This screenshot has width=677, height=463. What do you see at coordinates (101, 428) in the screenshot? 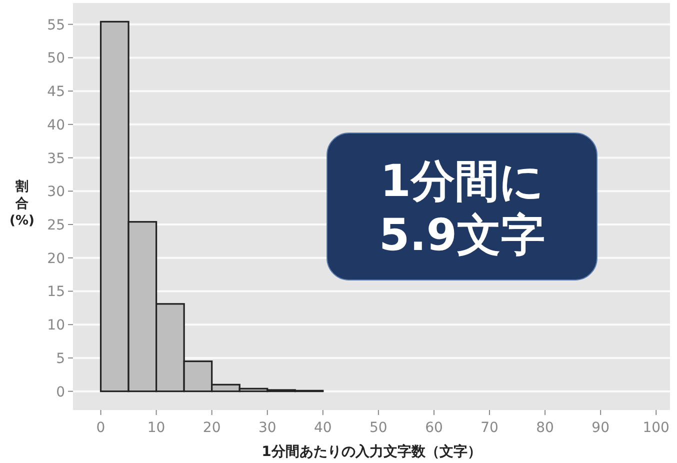
I see `x-tick-label: 0` at bounding box center [101, 428].